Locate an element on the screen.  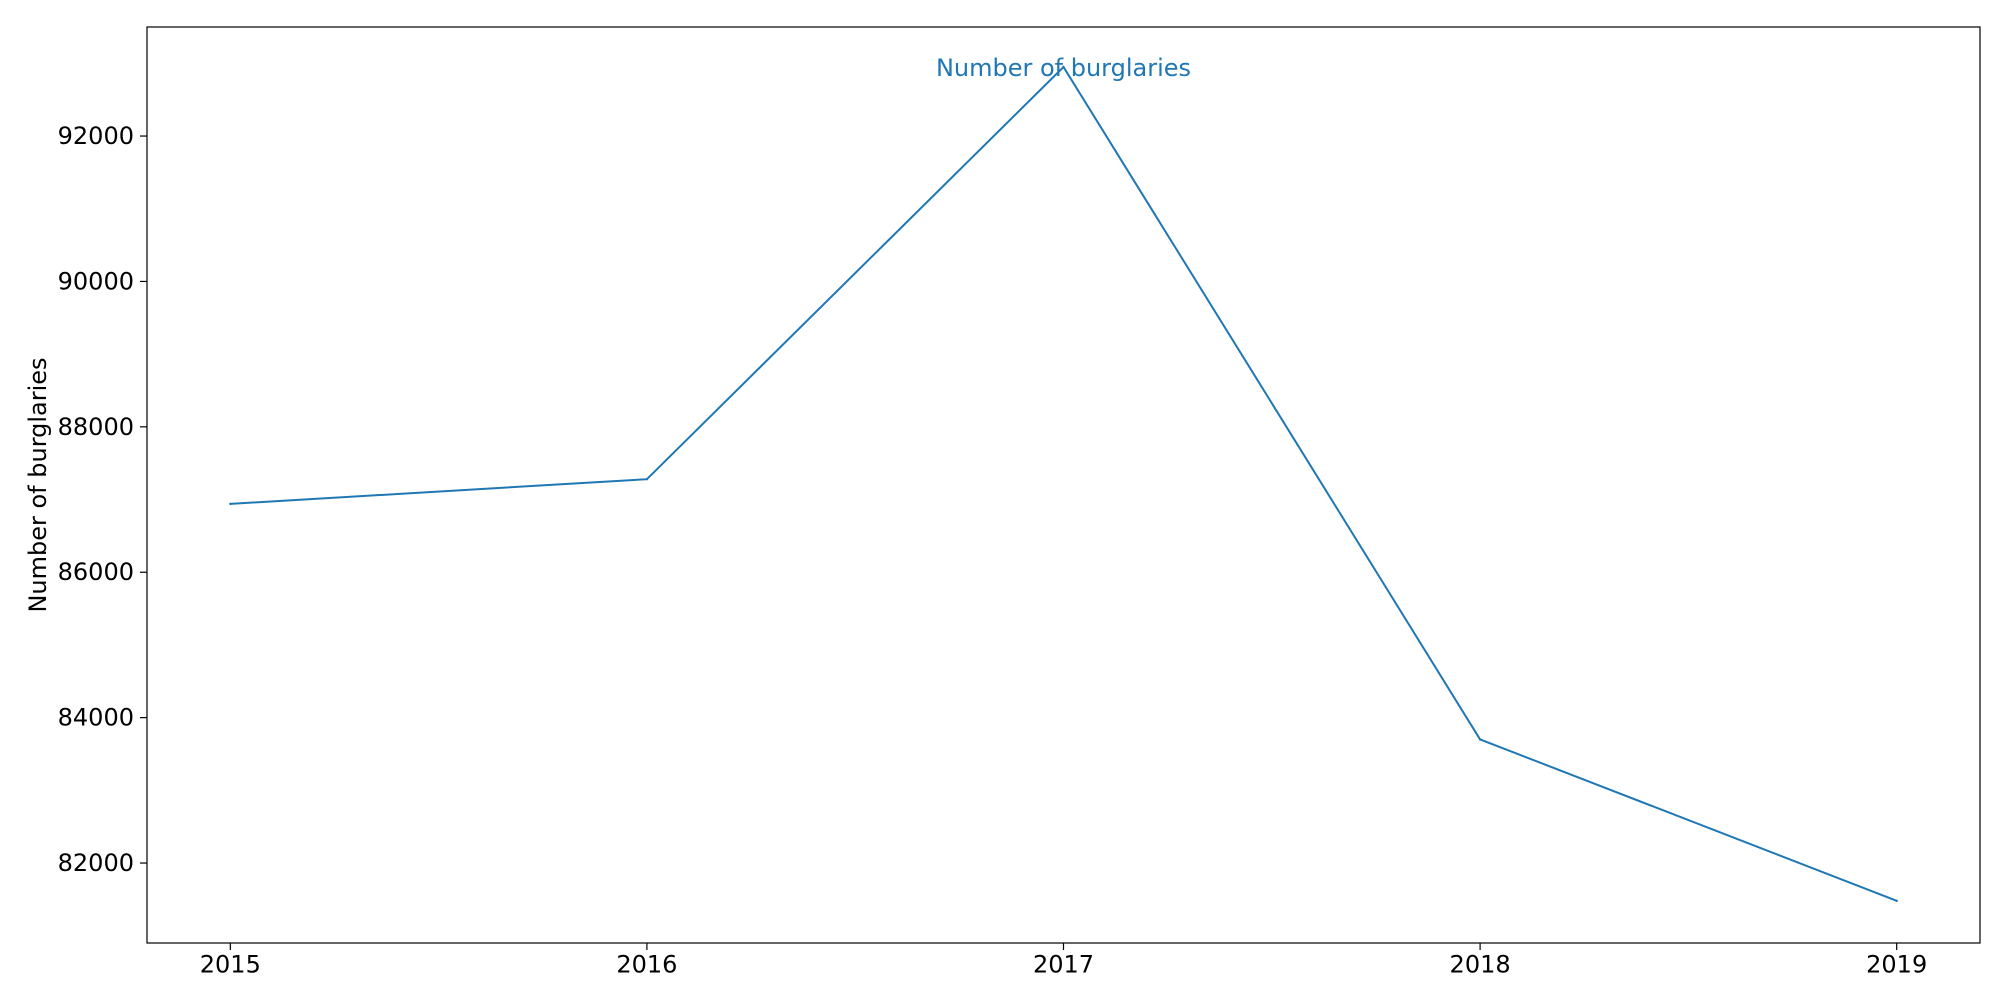
x-tick-label: 2017 is located at coordinates (1063, 965).